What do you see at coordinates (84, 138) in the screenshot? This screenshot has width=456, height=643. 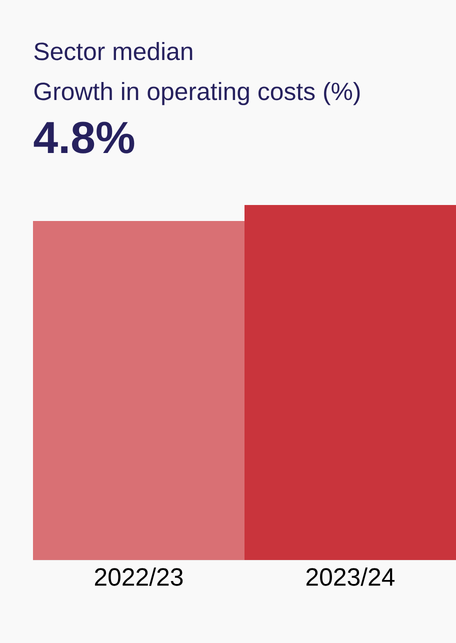 I see `text: 4.8%` at bounding box center [84, 138].